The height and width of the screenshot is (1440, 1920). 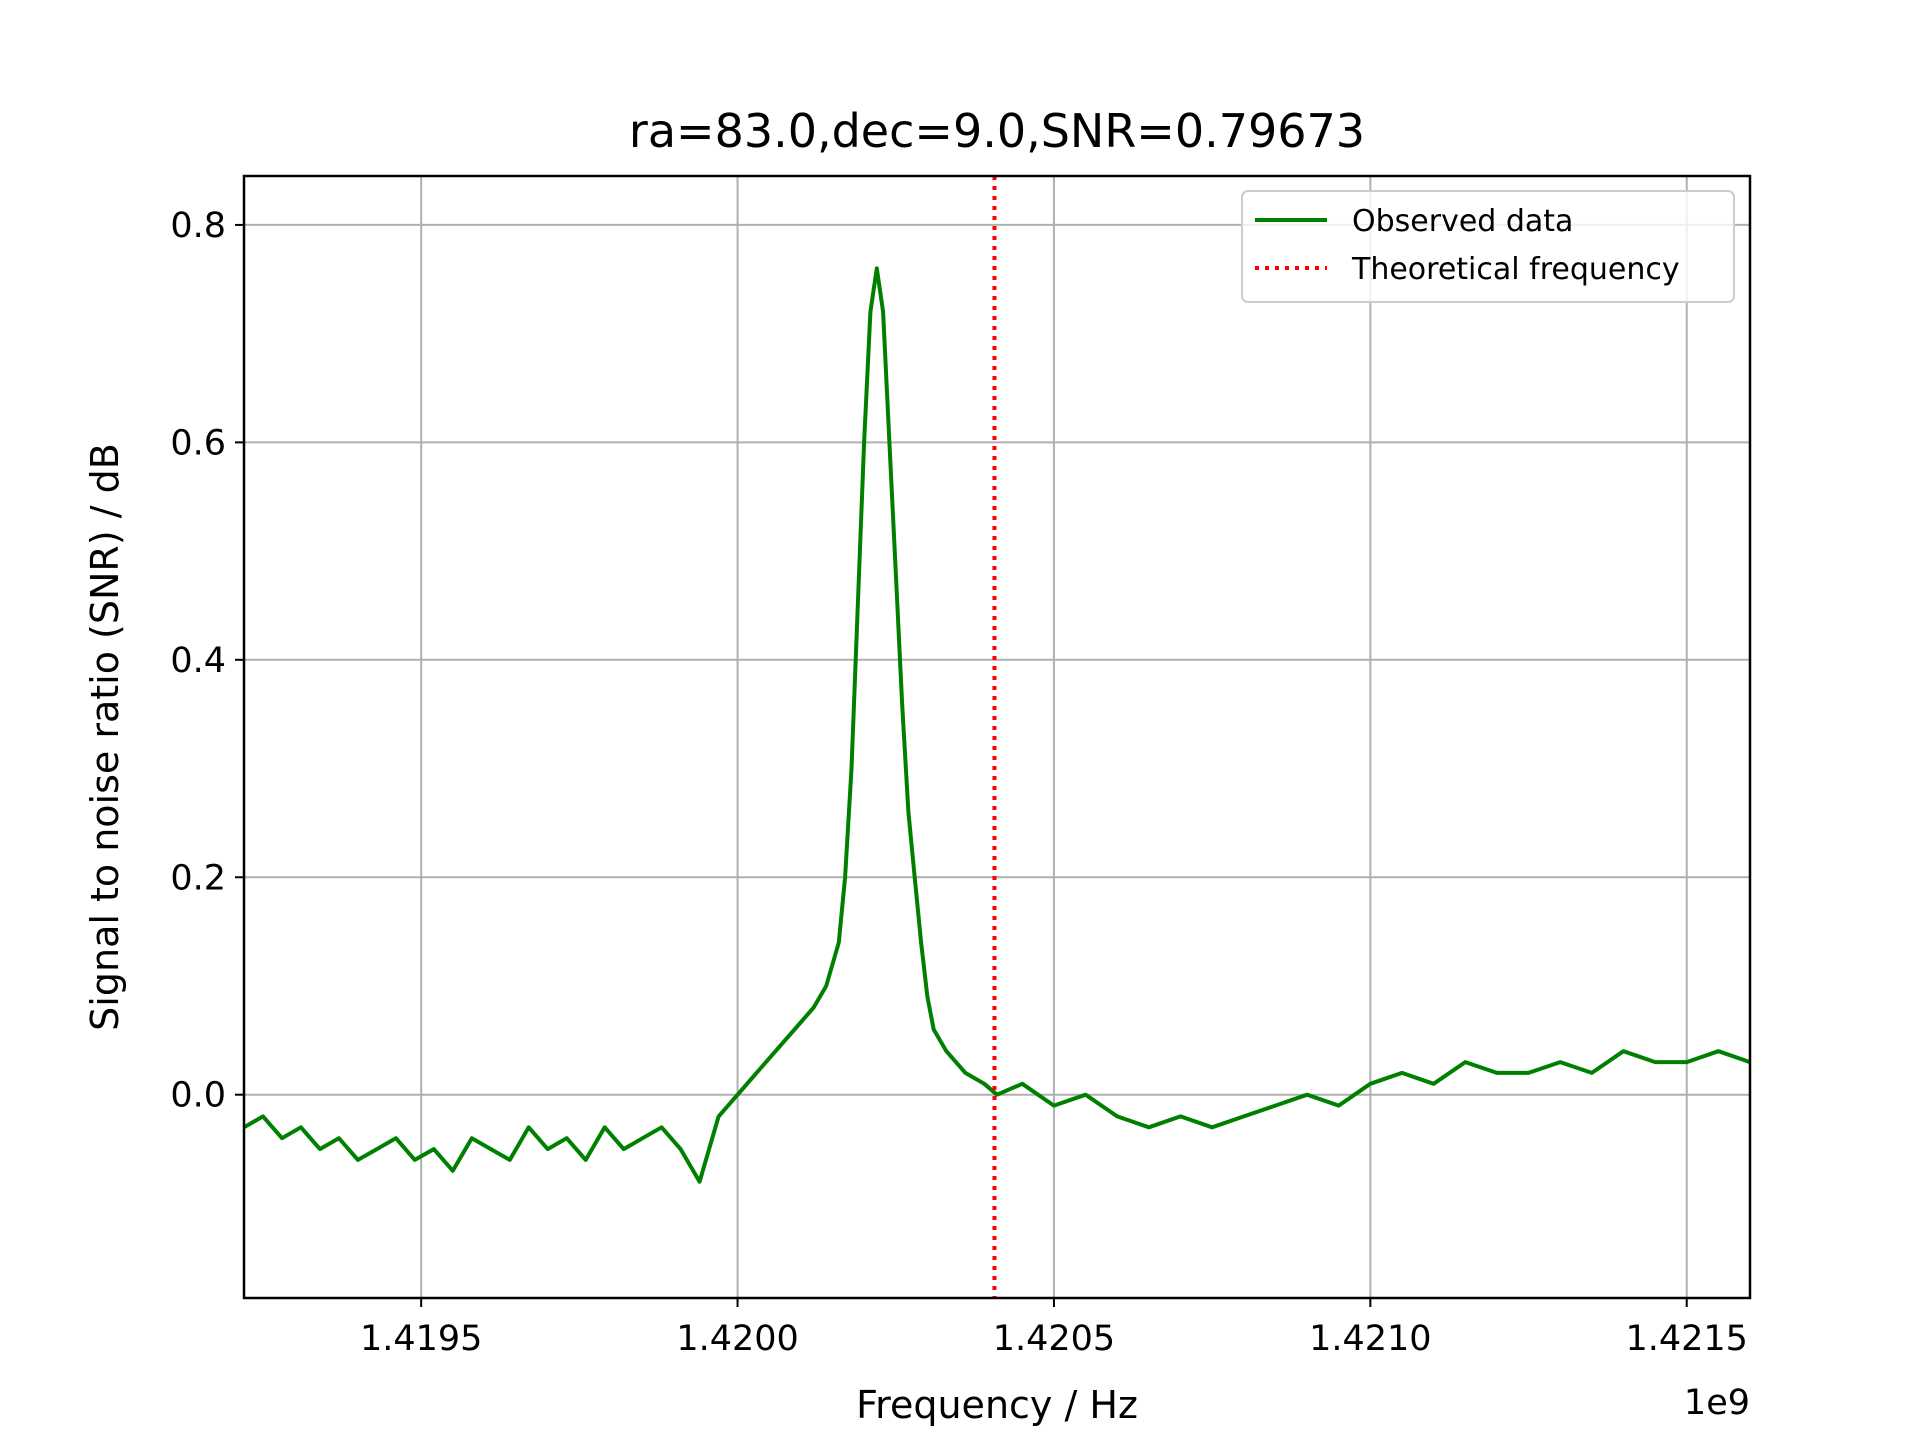 What do you see at coordinates (1515, 269) in the screenshot?
I see `legend-label-theoretical: Theoretical frequency` at bounding box center [1515, 269].